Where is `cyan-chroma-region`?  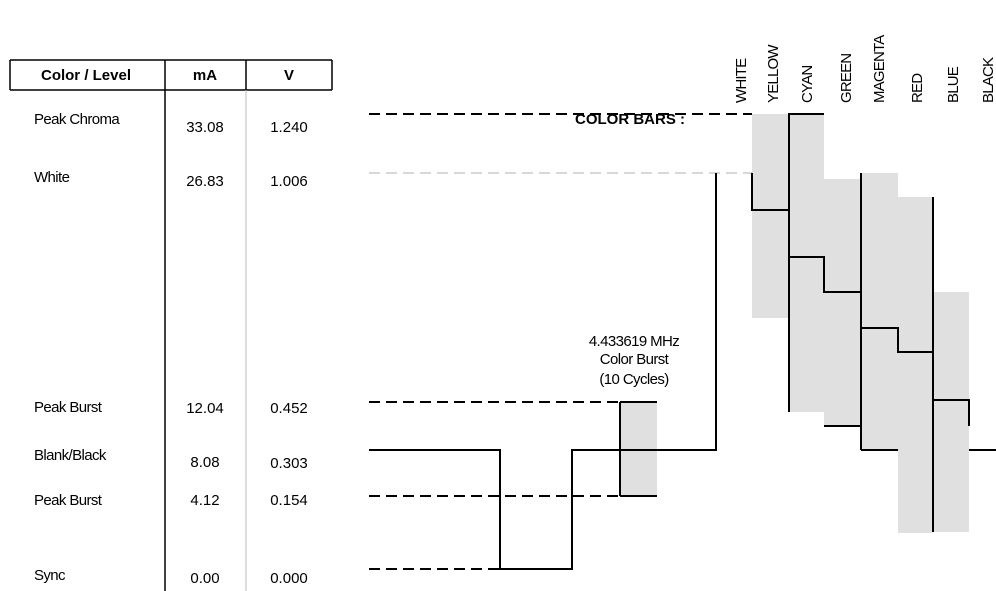 cyan-chroma-region is located at coordinates (806, 263).